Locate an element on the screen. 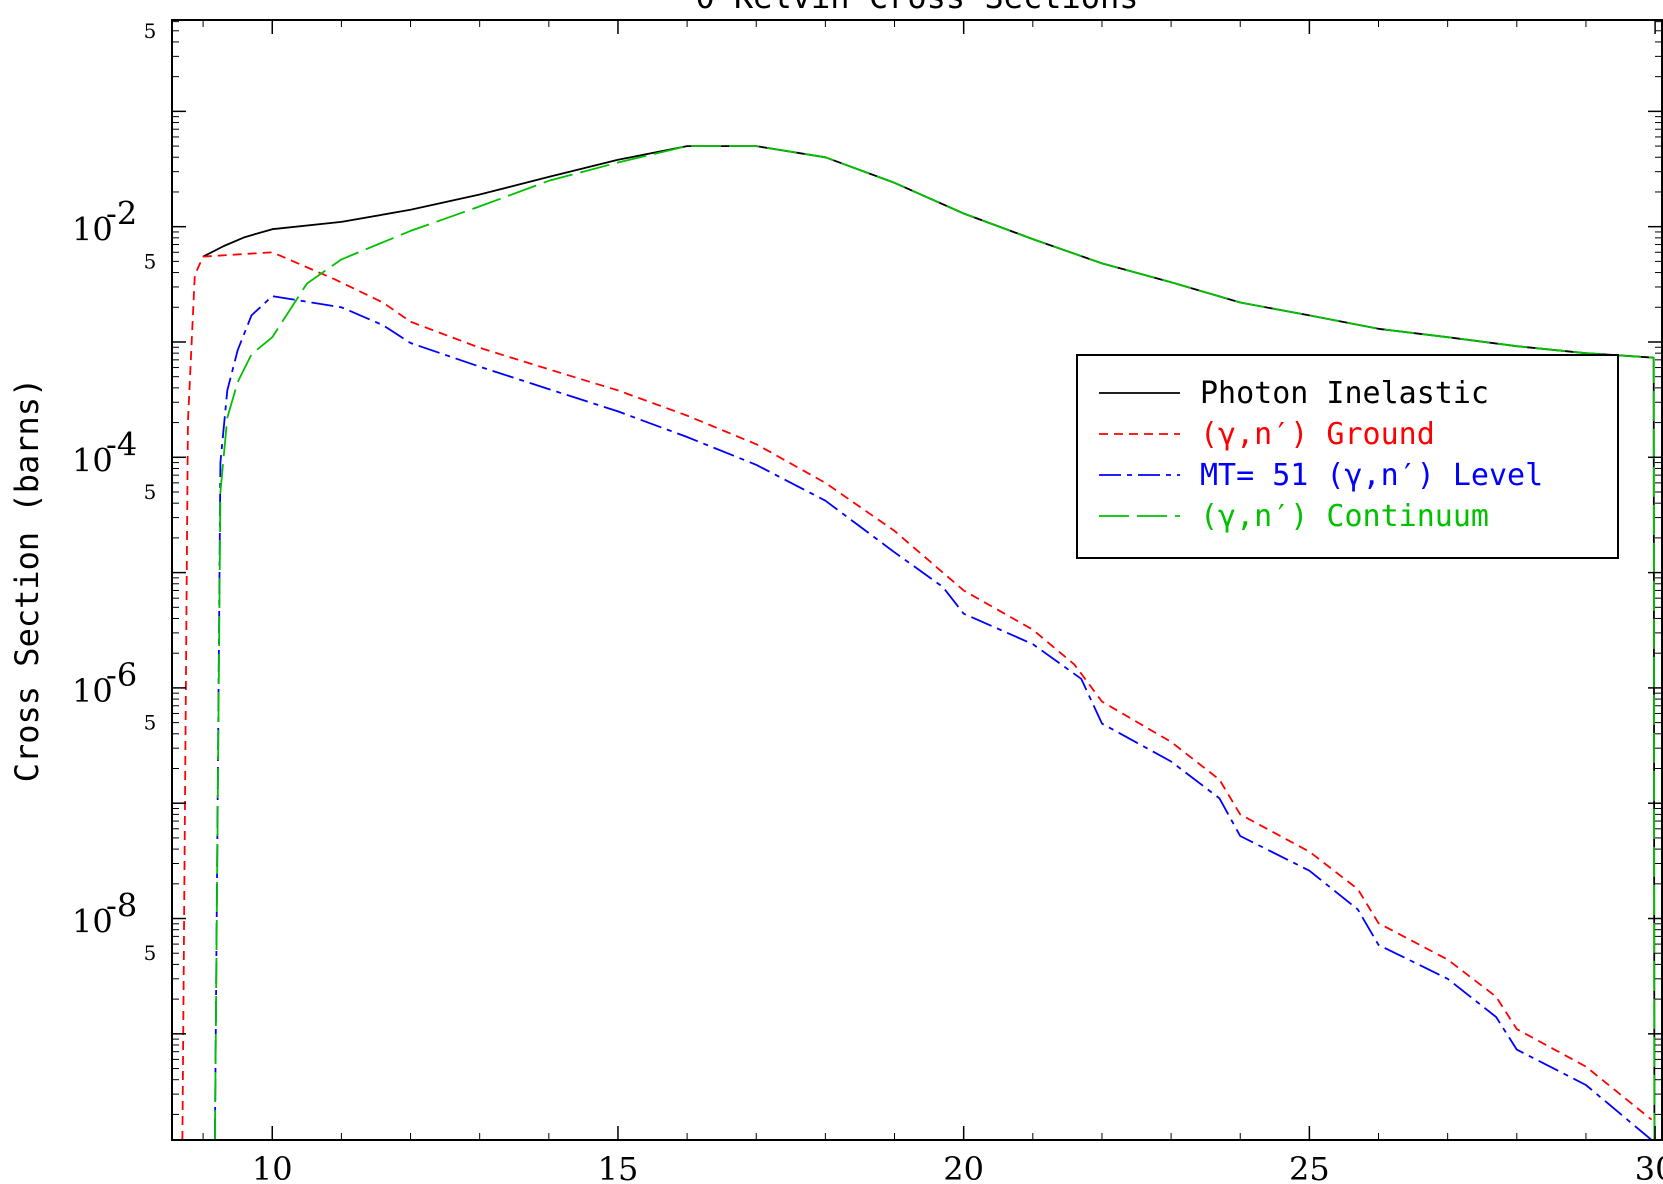 Image resolution: width=1663 pixels, height=1184 pixels. legend-label-1: (γ,n′) Ground is located at coordinates (1317, 434).